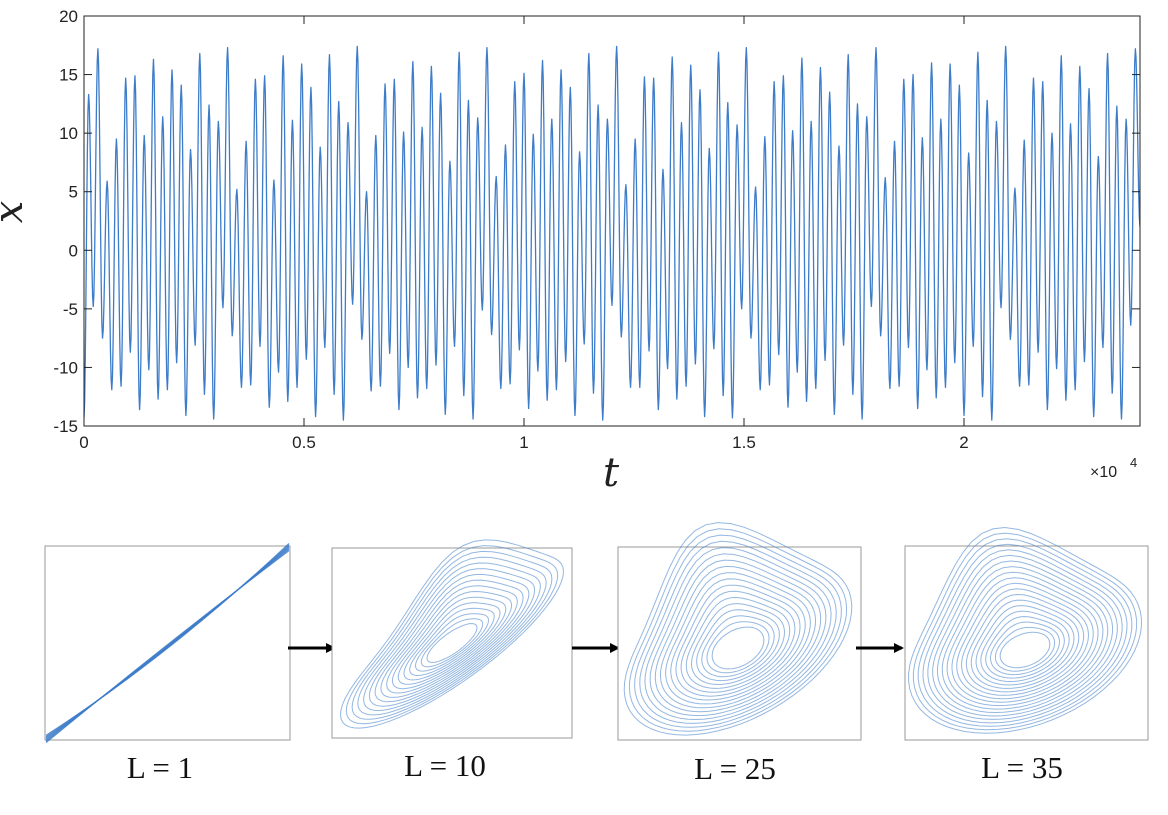 Image resolution: width=1168 pixels, height=815 pixels. I want to click on attractor-l1, so click(167, 643).